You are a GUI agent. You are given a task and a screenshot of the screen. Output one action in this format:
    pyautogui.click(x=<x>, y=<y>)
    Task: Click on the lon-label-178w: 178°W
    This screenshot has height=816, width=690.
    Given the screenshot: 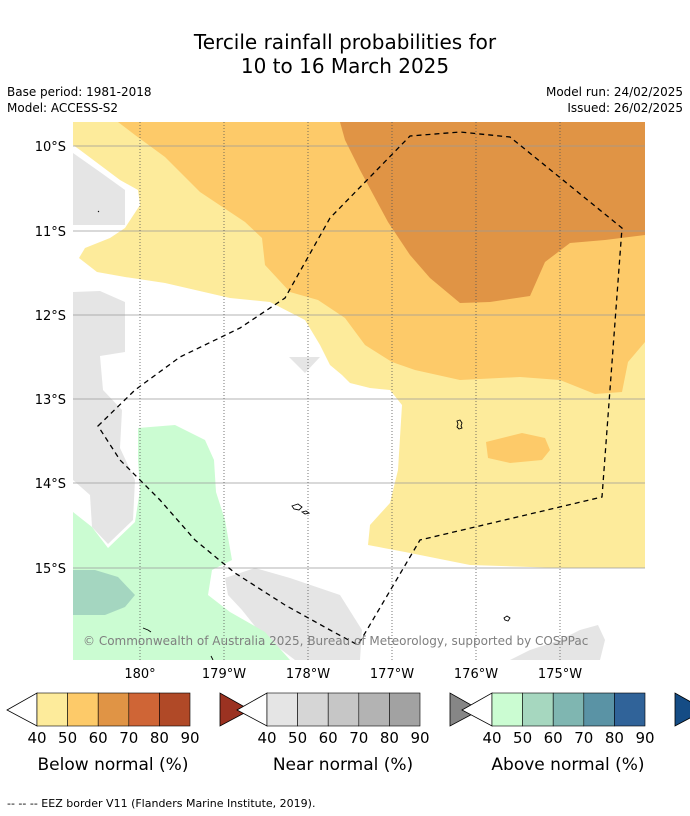 What is the action you would take?
    pyautogui.click(x=308, y=674)
    